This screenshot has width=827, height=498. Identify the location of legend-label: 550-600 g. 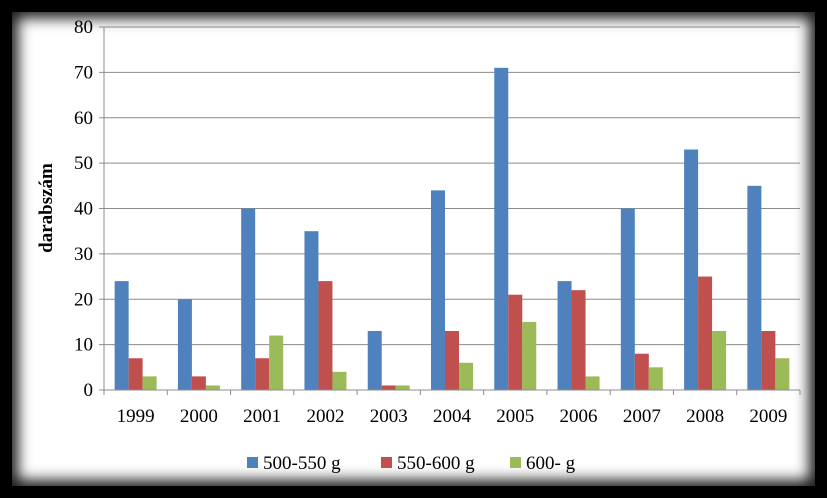
(436, 463).